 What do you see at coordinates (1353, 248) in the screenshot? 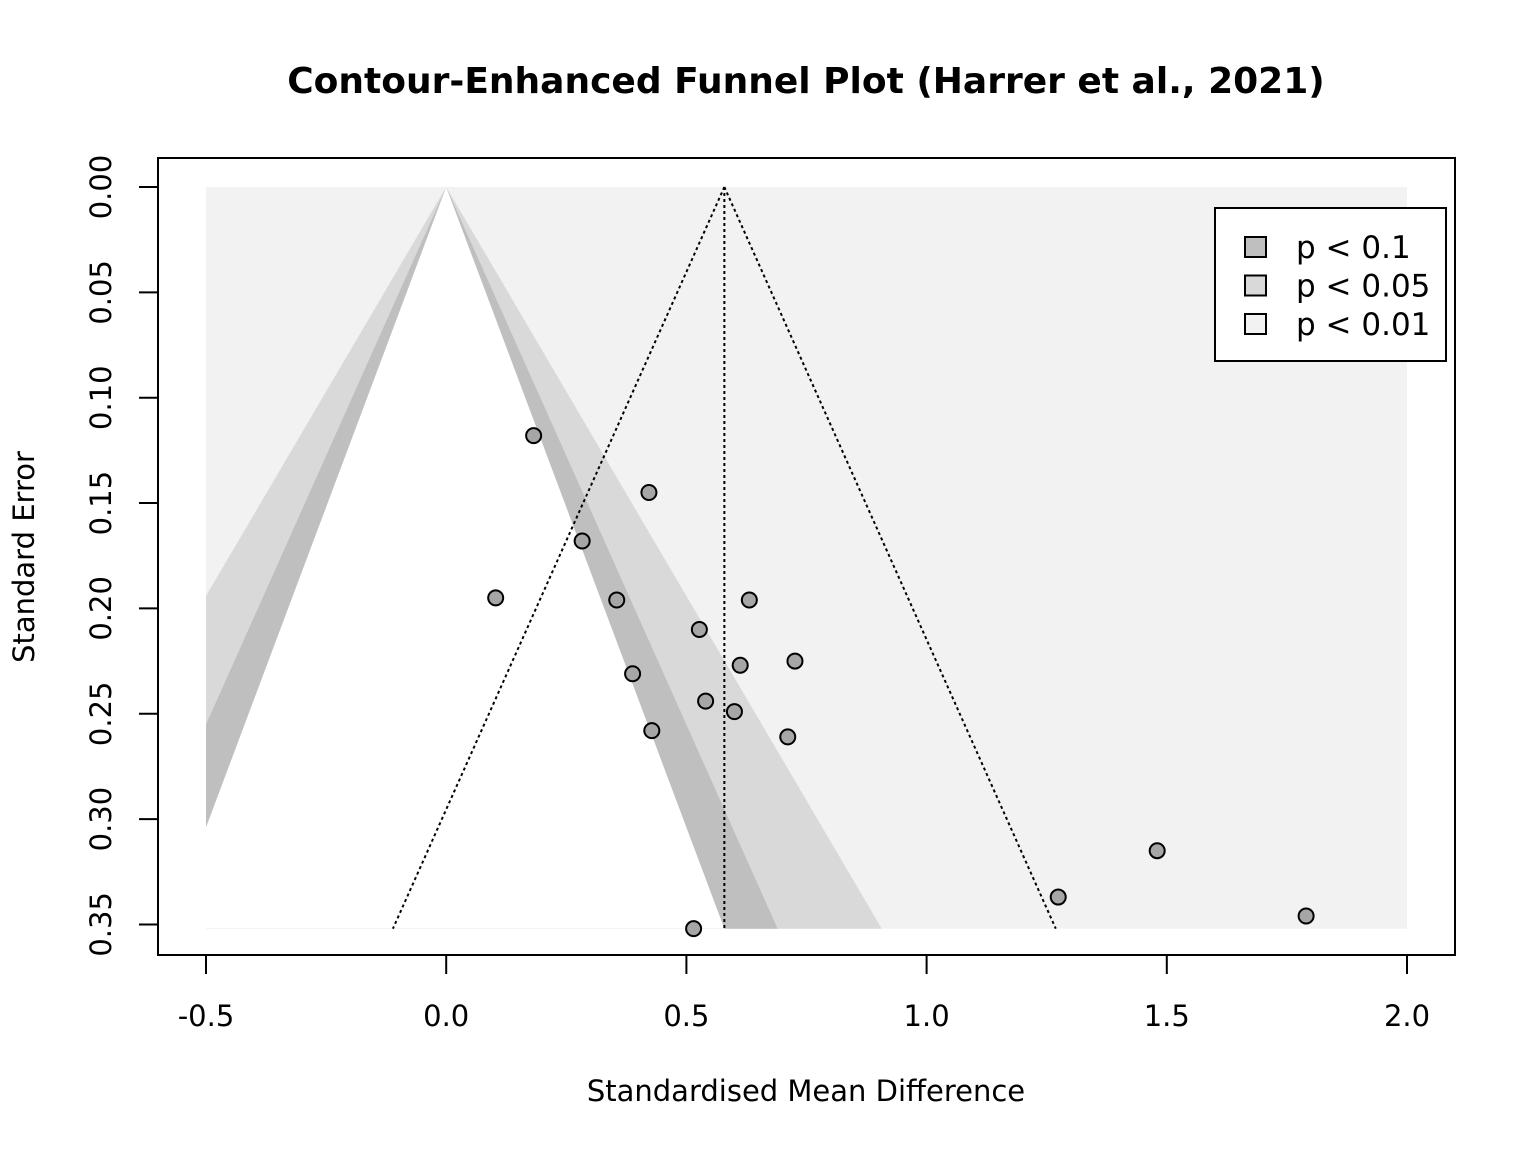
I see `legend-label: p < 0.1` at bounding box center [1353, 248].